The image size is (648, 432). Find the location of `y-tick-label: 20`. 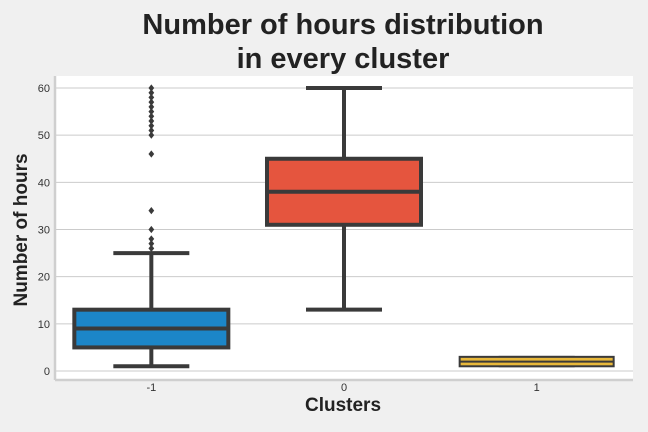

y-tick-label: 20 is located at coordinates (44, 278).